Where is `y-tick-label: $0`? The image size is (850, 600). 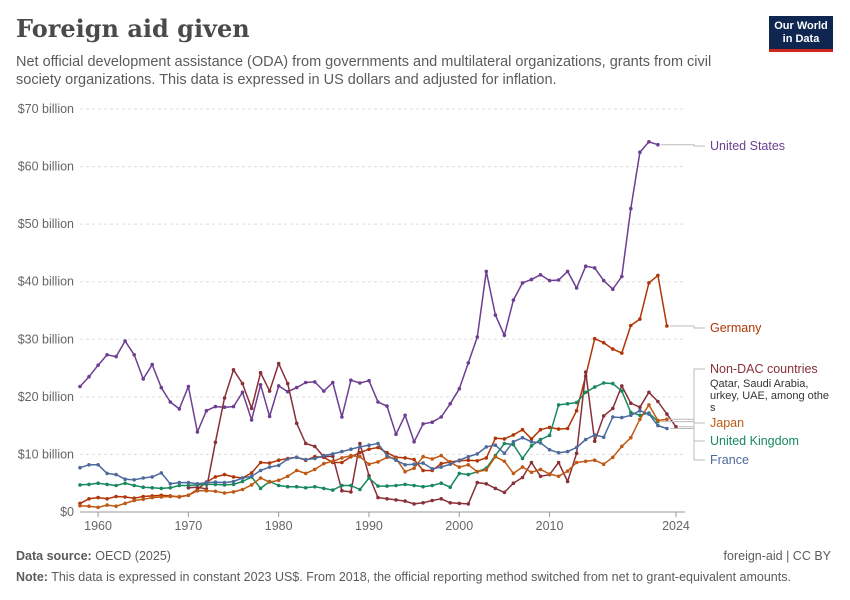
y-tick-label: $0 is located at coordinates (67, 512).